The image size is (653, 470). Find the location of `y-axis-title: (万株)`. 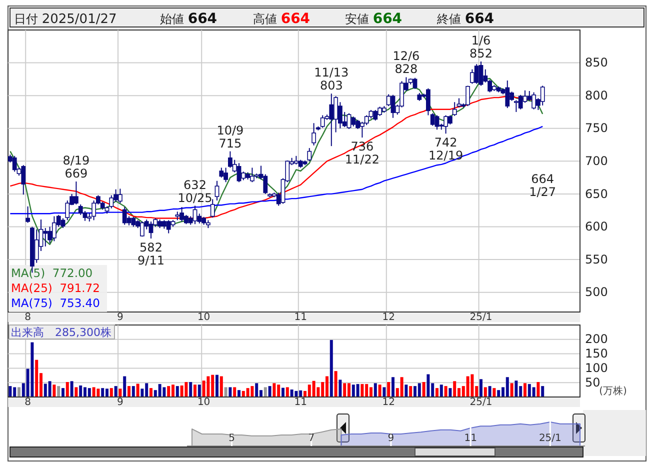

y-axis-title: (万株) is located at coordinates (613, 391).